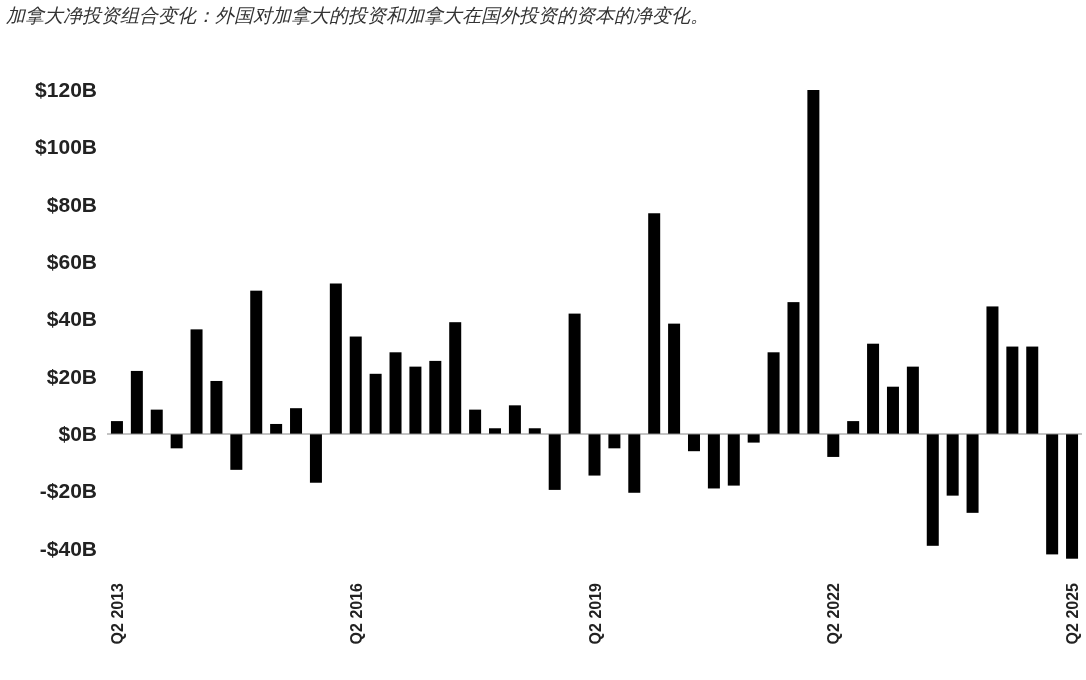 The width and height of the screenshot is (1086, 680). What do you see at coordinates (68, 548) in the screenshot?
I see `y-tick-label: -$40B` at bounding box center [68, 548].